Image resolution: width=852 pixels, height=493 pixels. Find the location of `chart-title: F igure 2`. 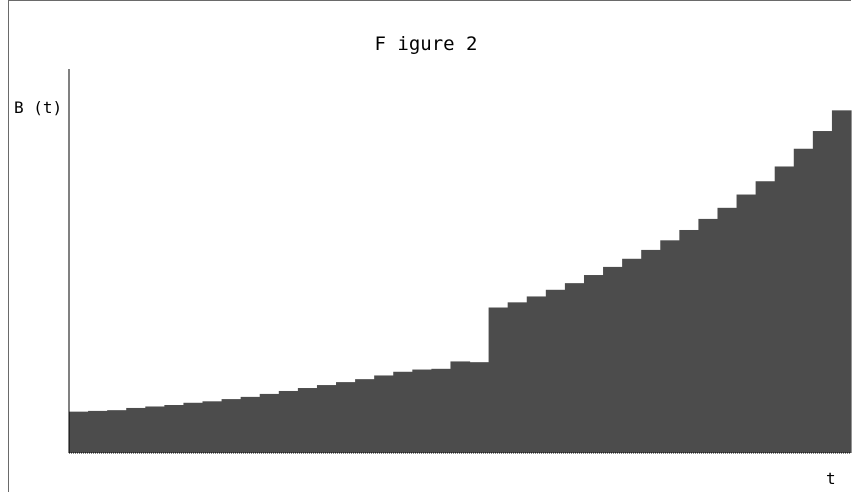

chart-title: F igure 2 is located at coordinates (426, 44).